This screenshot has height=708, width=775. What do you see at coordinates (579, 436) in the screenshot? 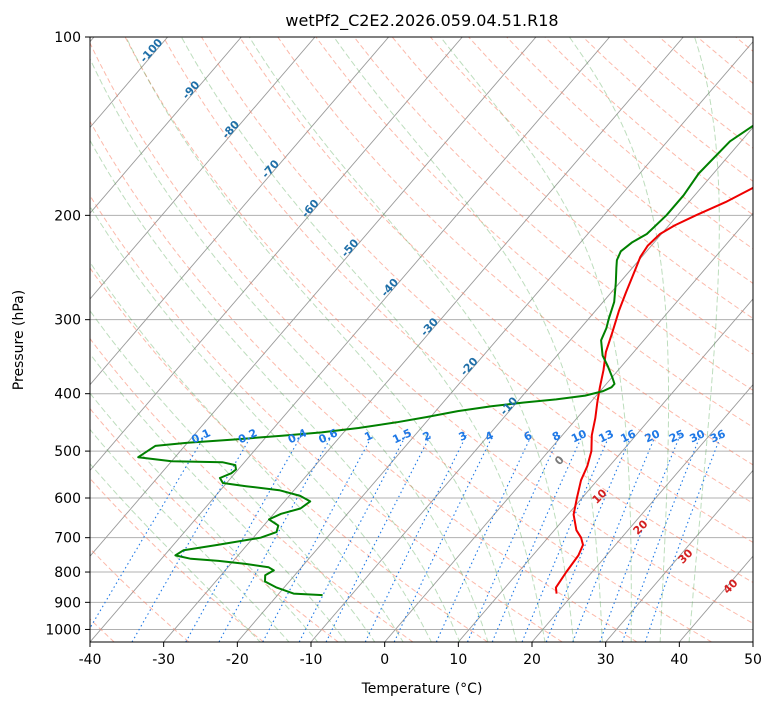
I see `mixing-ratio-label: 10` at bounding box center [579, 436].